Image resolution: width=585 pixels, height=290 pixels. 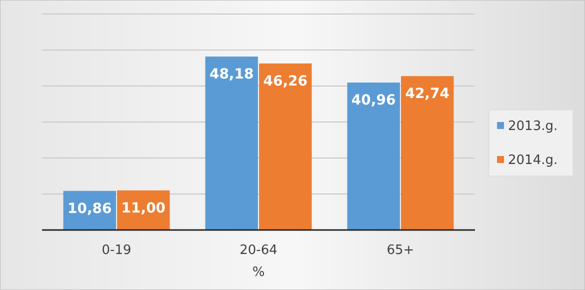 I want to click on x-axis-title: %, so click(x=258, y=272).